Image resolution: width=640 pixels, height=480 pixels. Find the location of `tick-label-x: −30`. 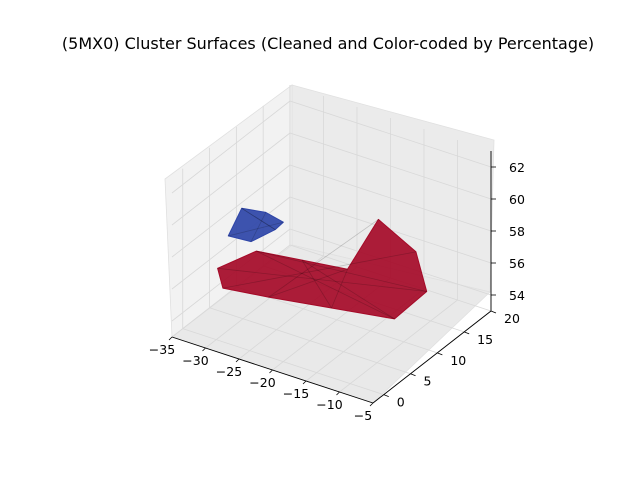

tick-label-x: −30 is located at coordinates (195, 360).